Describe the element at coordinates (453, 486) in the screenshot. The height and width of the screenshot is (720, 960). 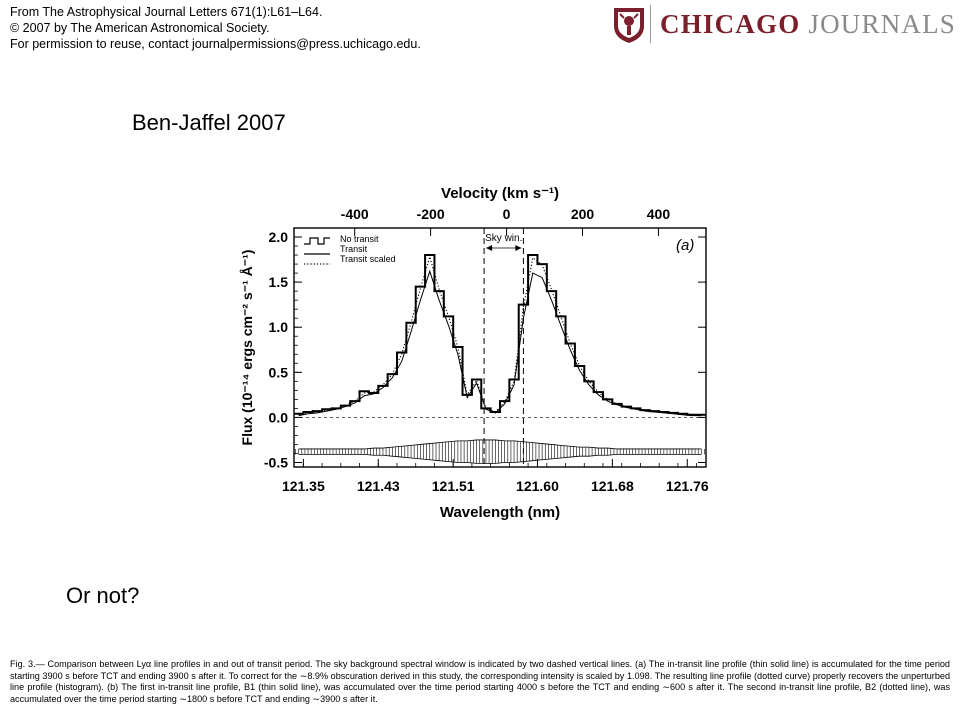
I see `x-tick-label: 121.51` at that location.